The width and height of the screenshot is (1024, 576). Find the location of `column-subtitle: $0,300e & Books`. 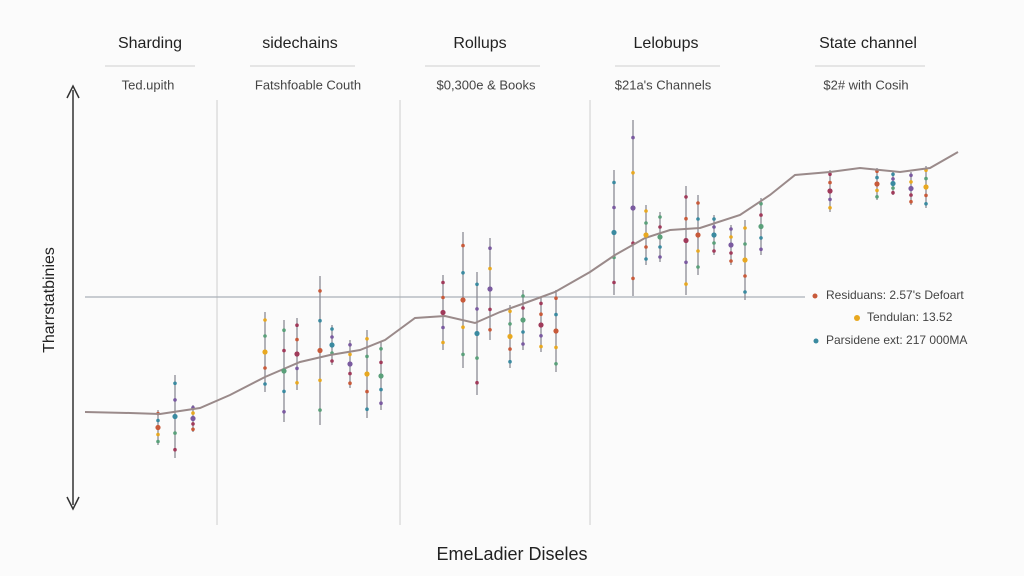

column-subtitle: $0,300e & Books is located at coordinates (486, 84).